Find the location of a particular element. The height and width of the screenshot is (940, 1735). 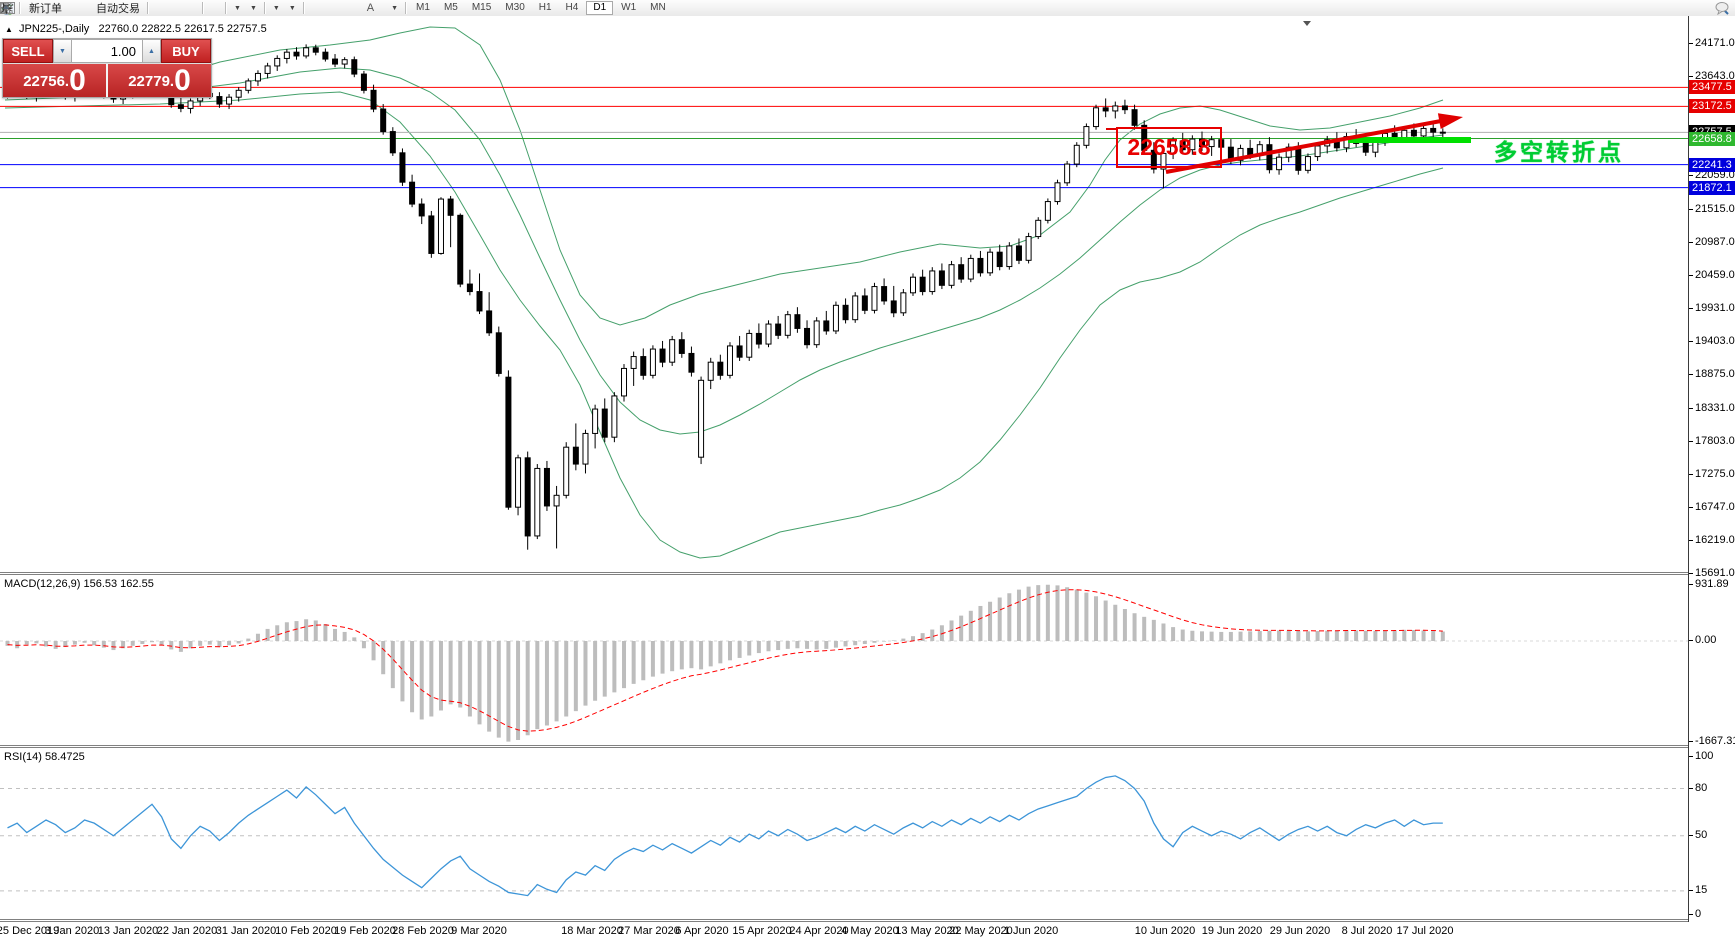

date-label: 17 Jul 2020 is located at coordinates (1425, 931).